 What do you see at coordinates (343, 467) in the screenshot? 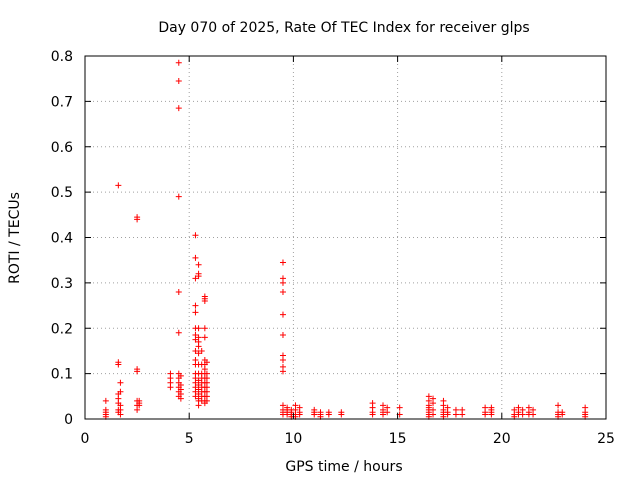
I see `x-axis-label: GPS time / hours` at bounding box center [343, 467].